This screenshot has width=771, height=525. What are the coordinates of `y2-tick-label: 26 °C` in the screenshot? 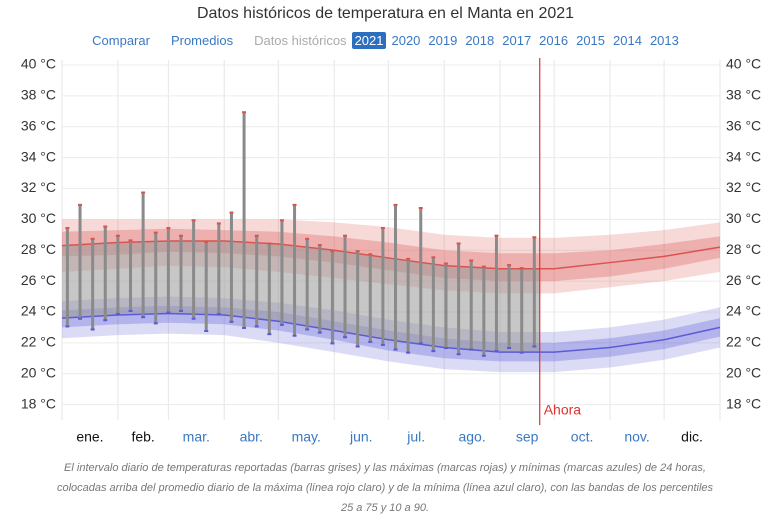 It's located at (743, 280).